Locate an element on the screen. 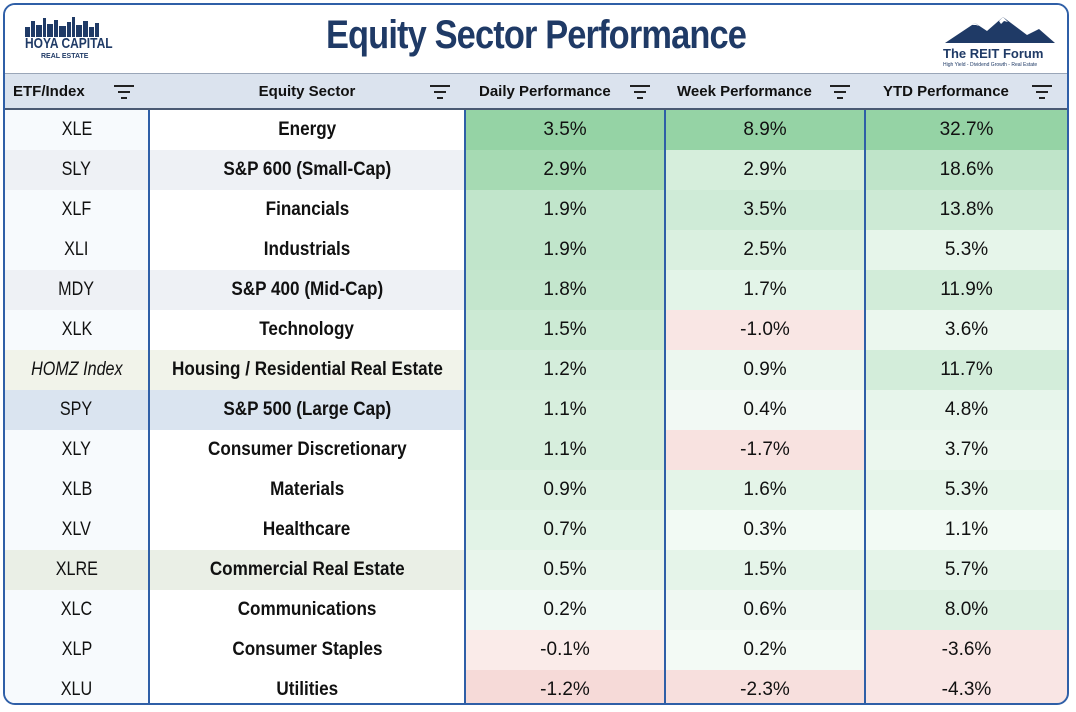  ticker-cell-text: XLB is located at coordinates (76, 489).